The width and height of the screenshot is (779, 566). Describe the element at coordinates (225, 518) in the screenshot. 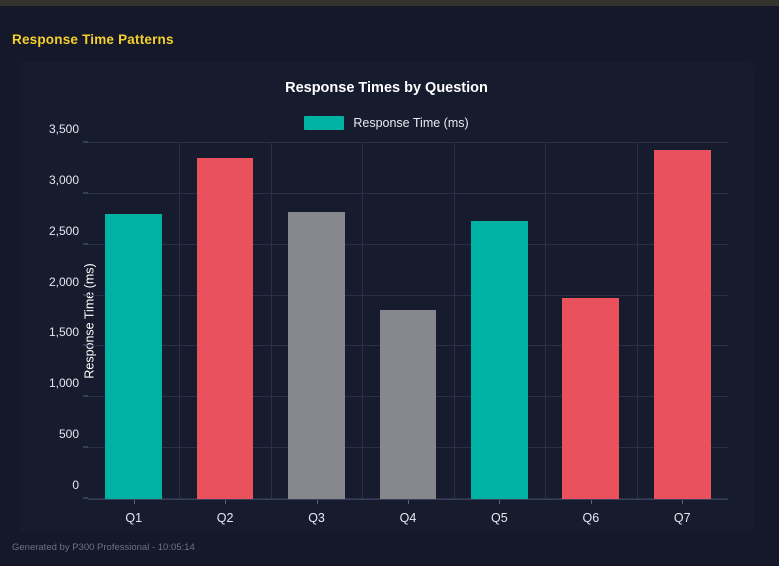

I see `x-axis-tick-label-q2: Q2` at that location.